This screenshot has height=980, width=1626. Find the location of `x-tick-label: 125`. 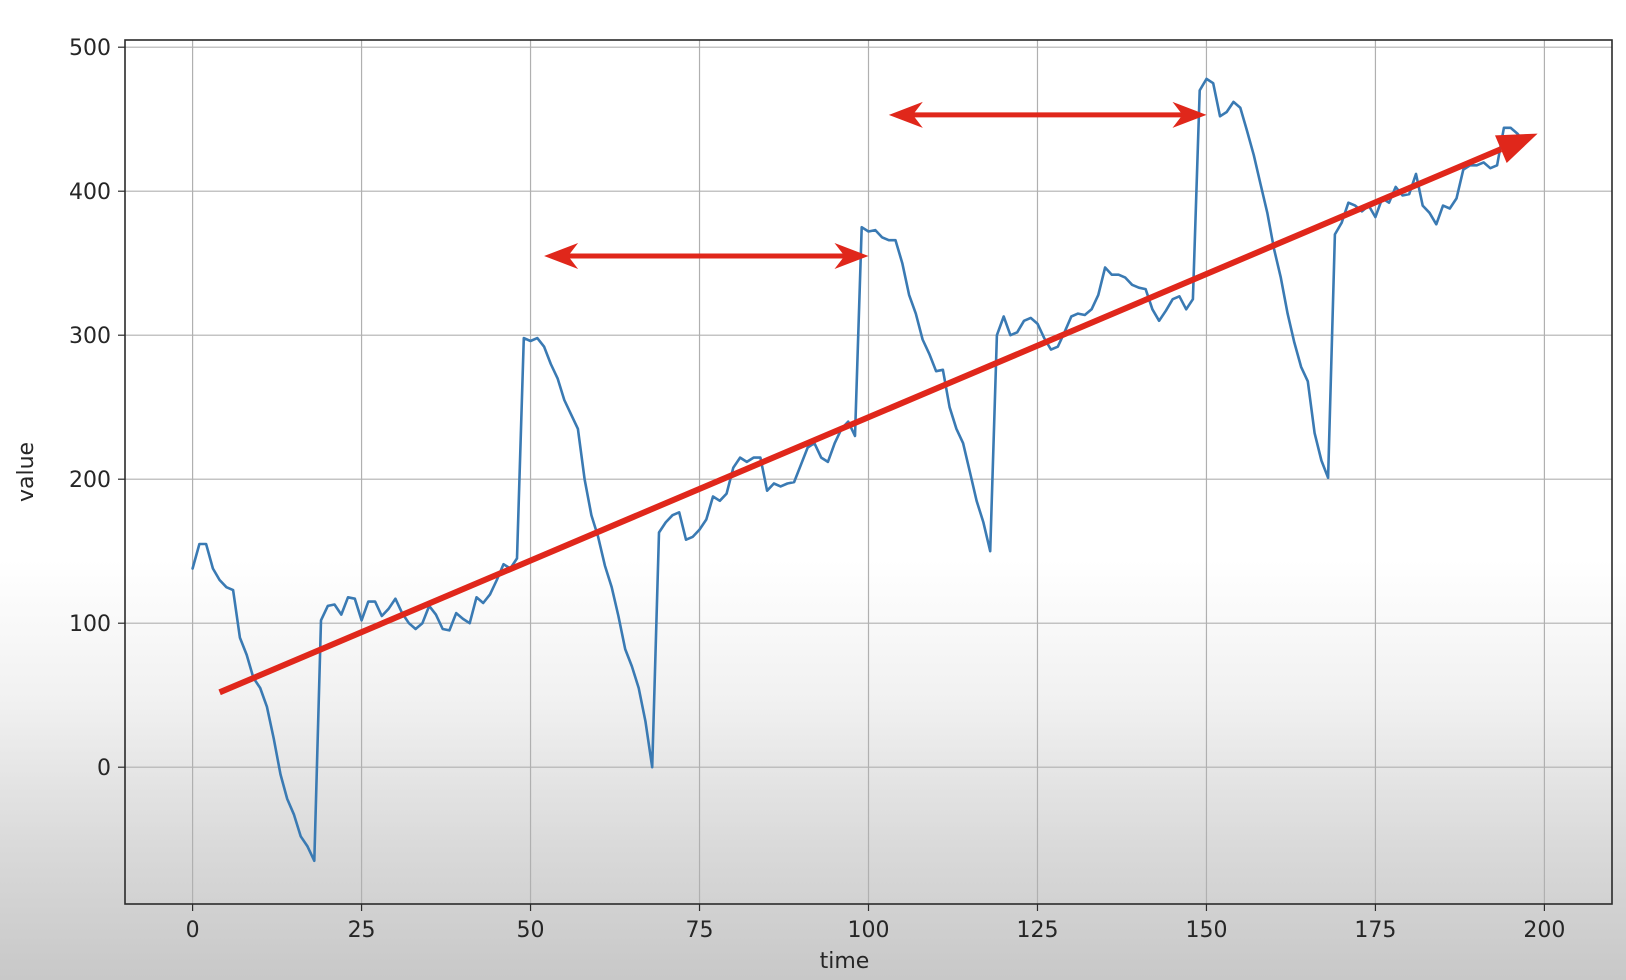

x-tick-label: 125 is located at coordinates (1037, 930).